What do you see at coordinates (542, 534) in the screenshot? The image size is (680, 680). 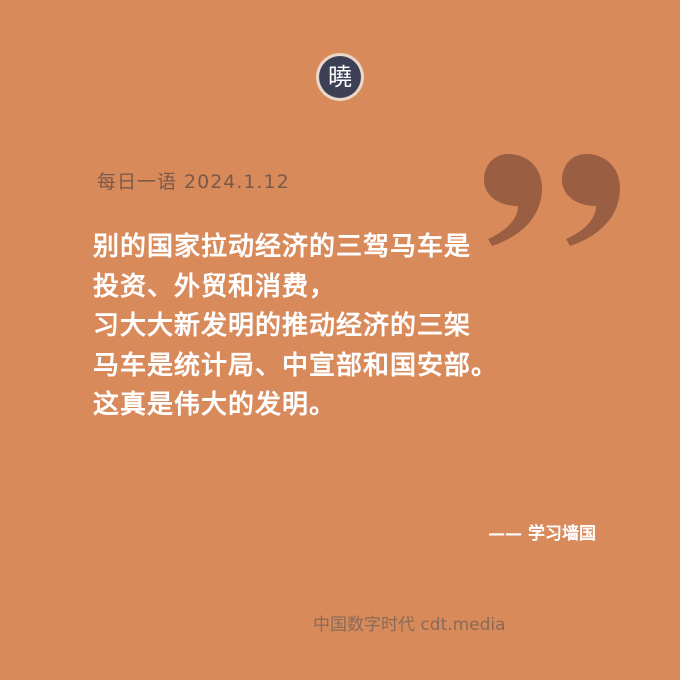 I see `quote-attribution: —— 学习墙国` at bounding box center [542, 534].